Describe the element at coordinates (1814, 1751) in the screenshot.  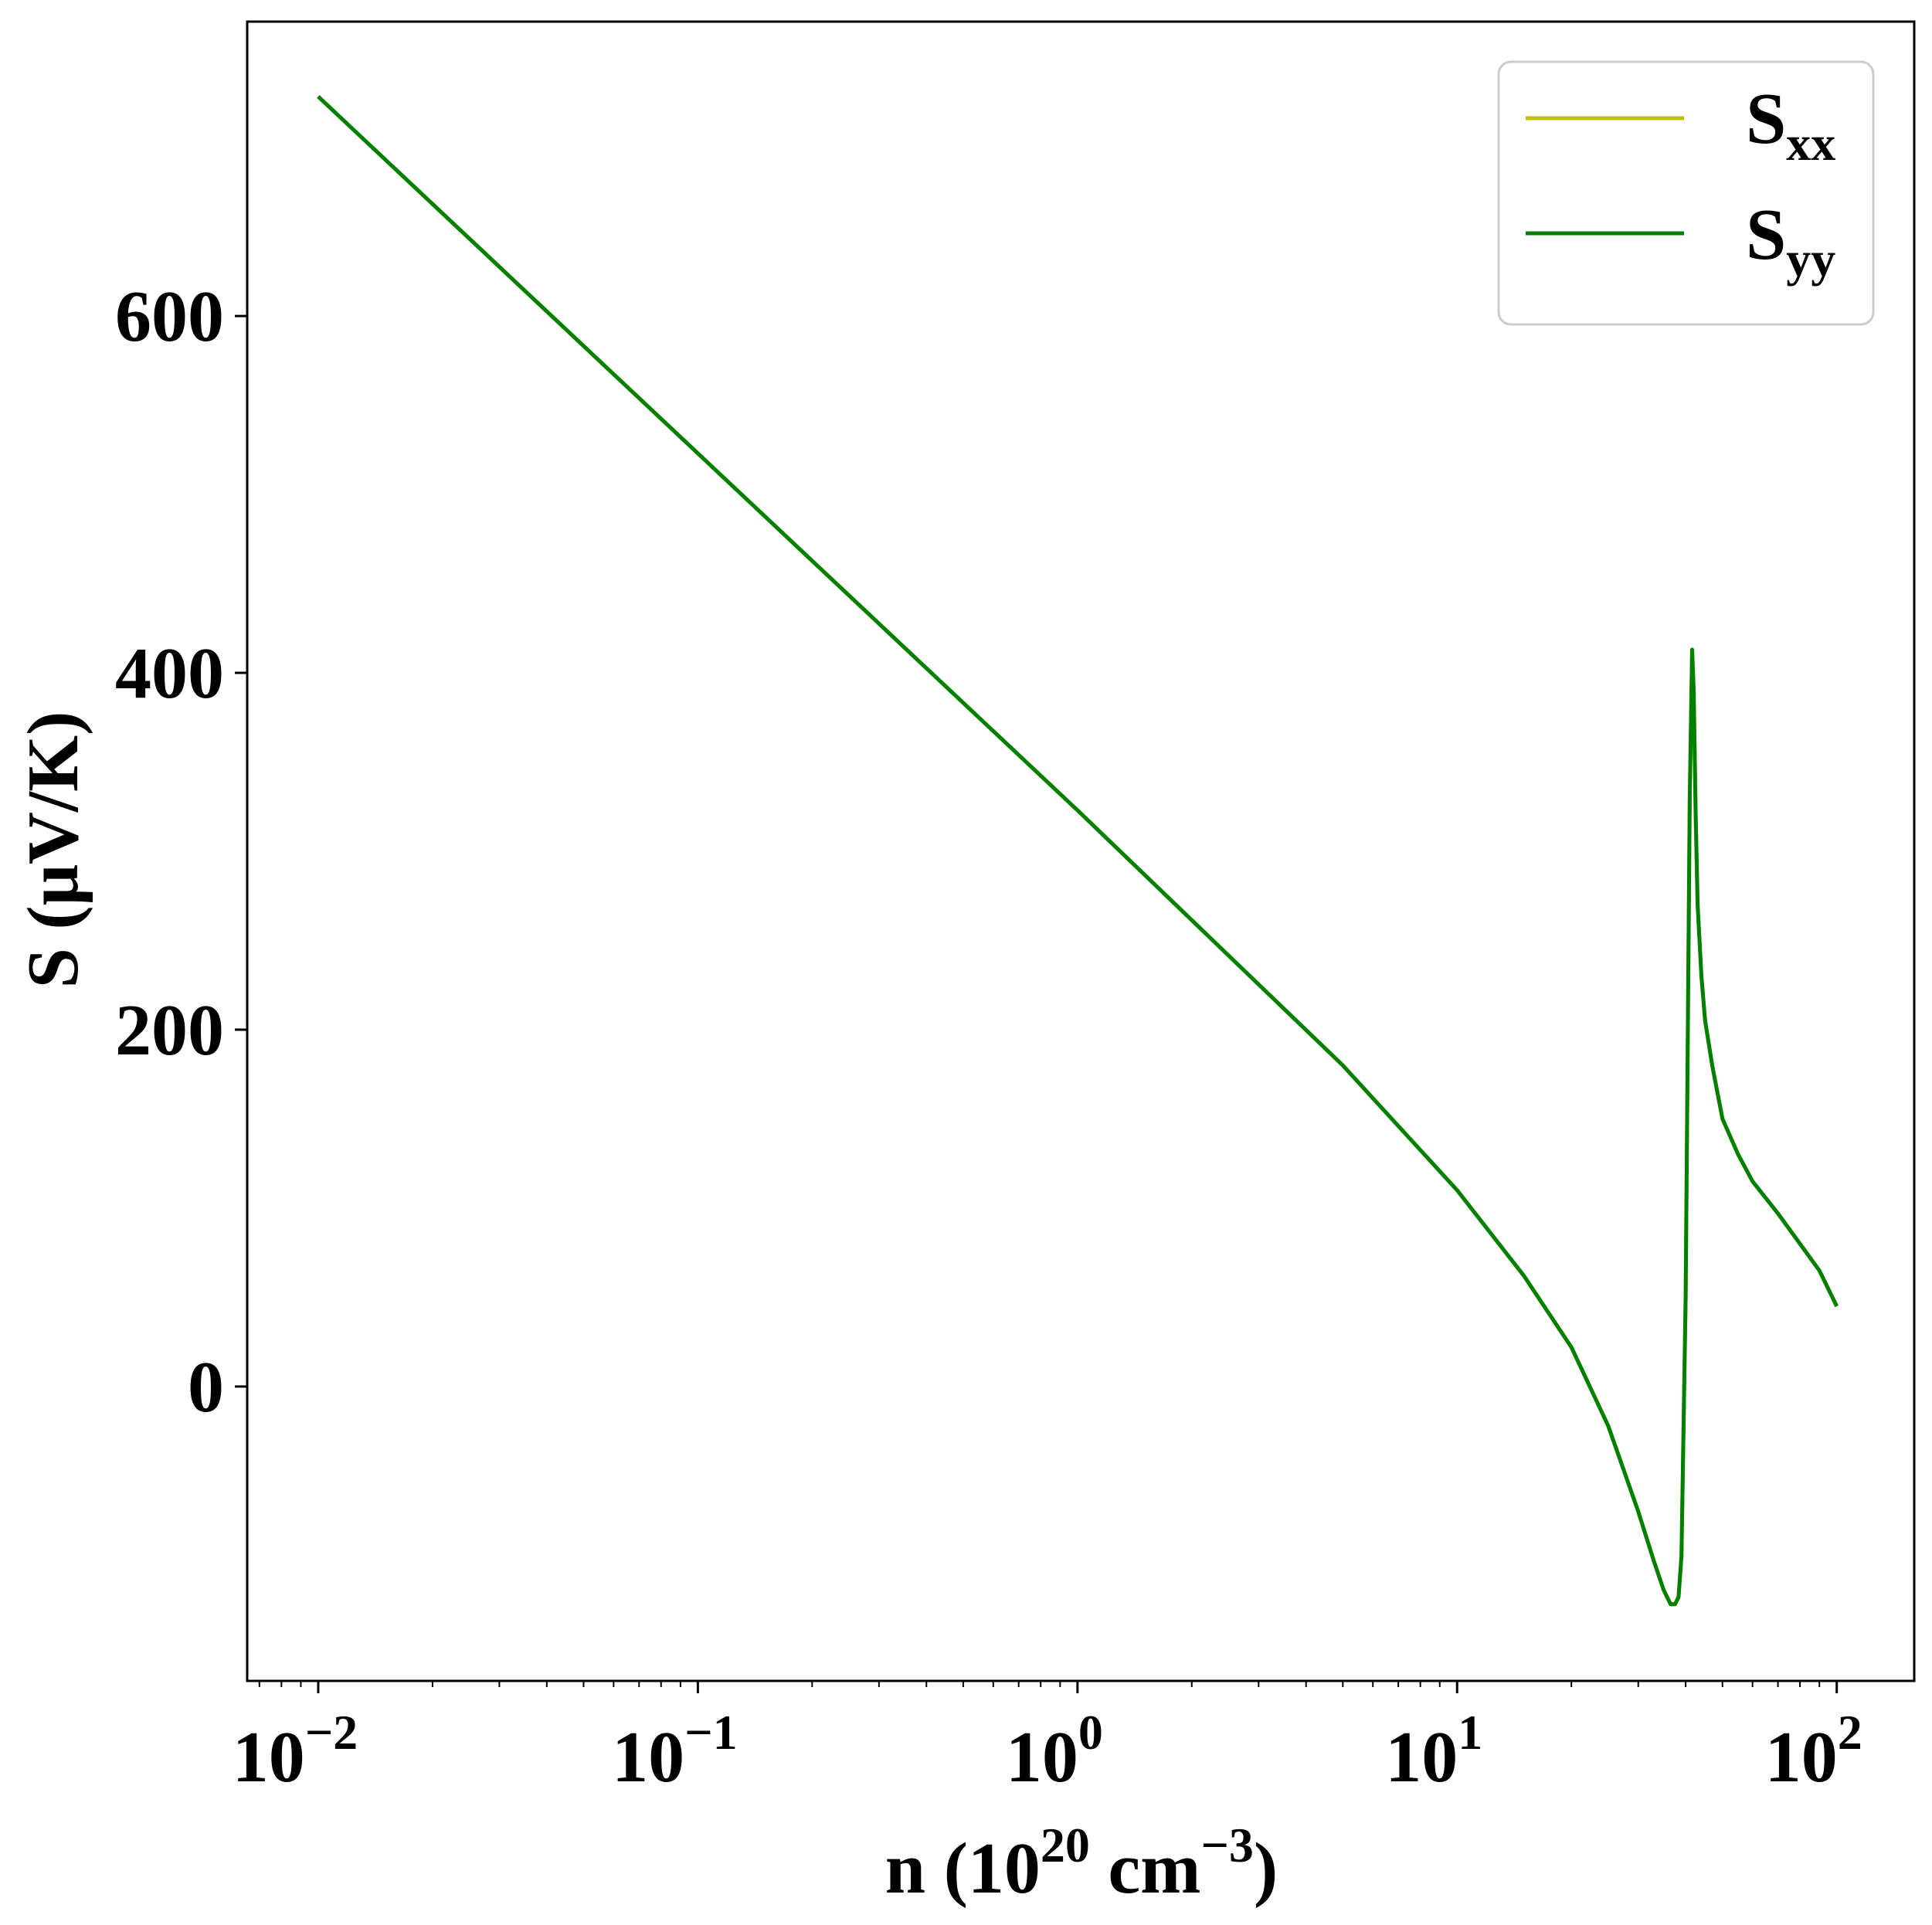
I see `x-tick-label: 10²` at that location.